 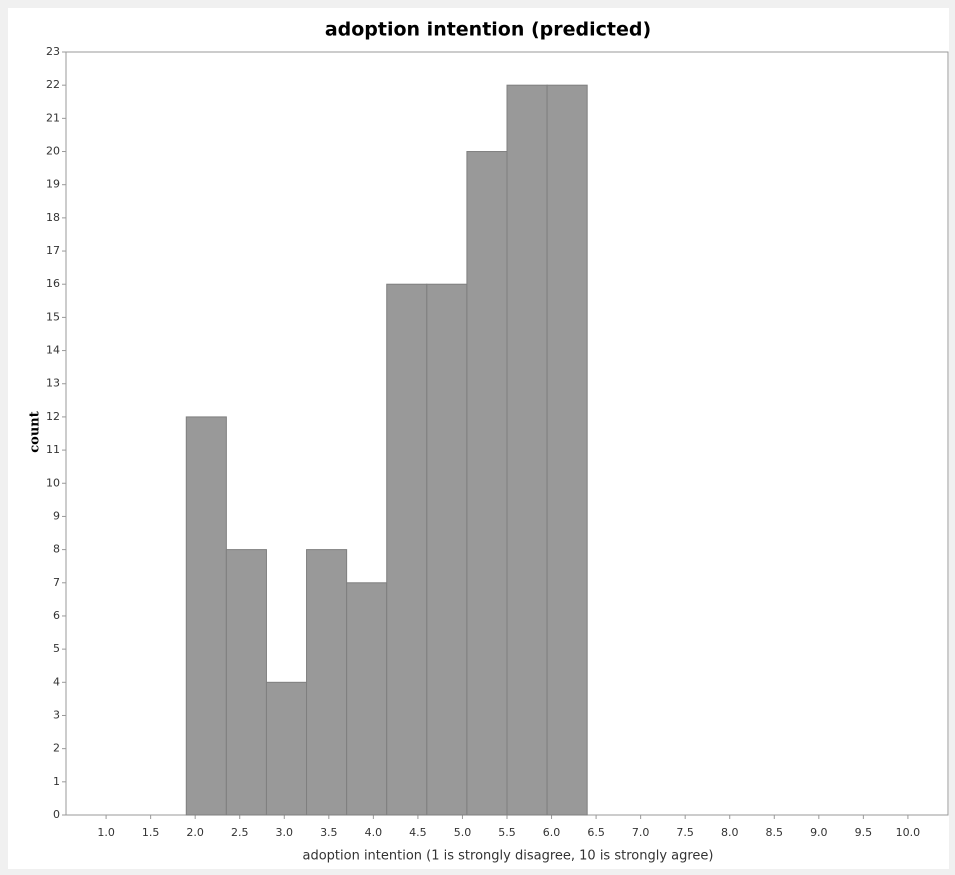 I want to click on y-tick-label: 19, so click(x=53, y=184).